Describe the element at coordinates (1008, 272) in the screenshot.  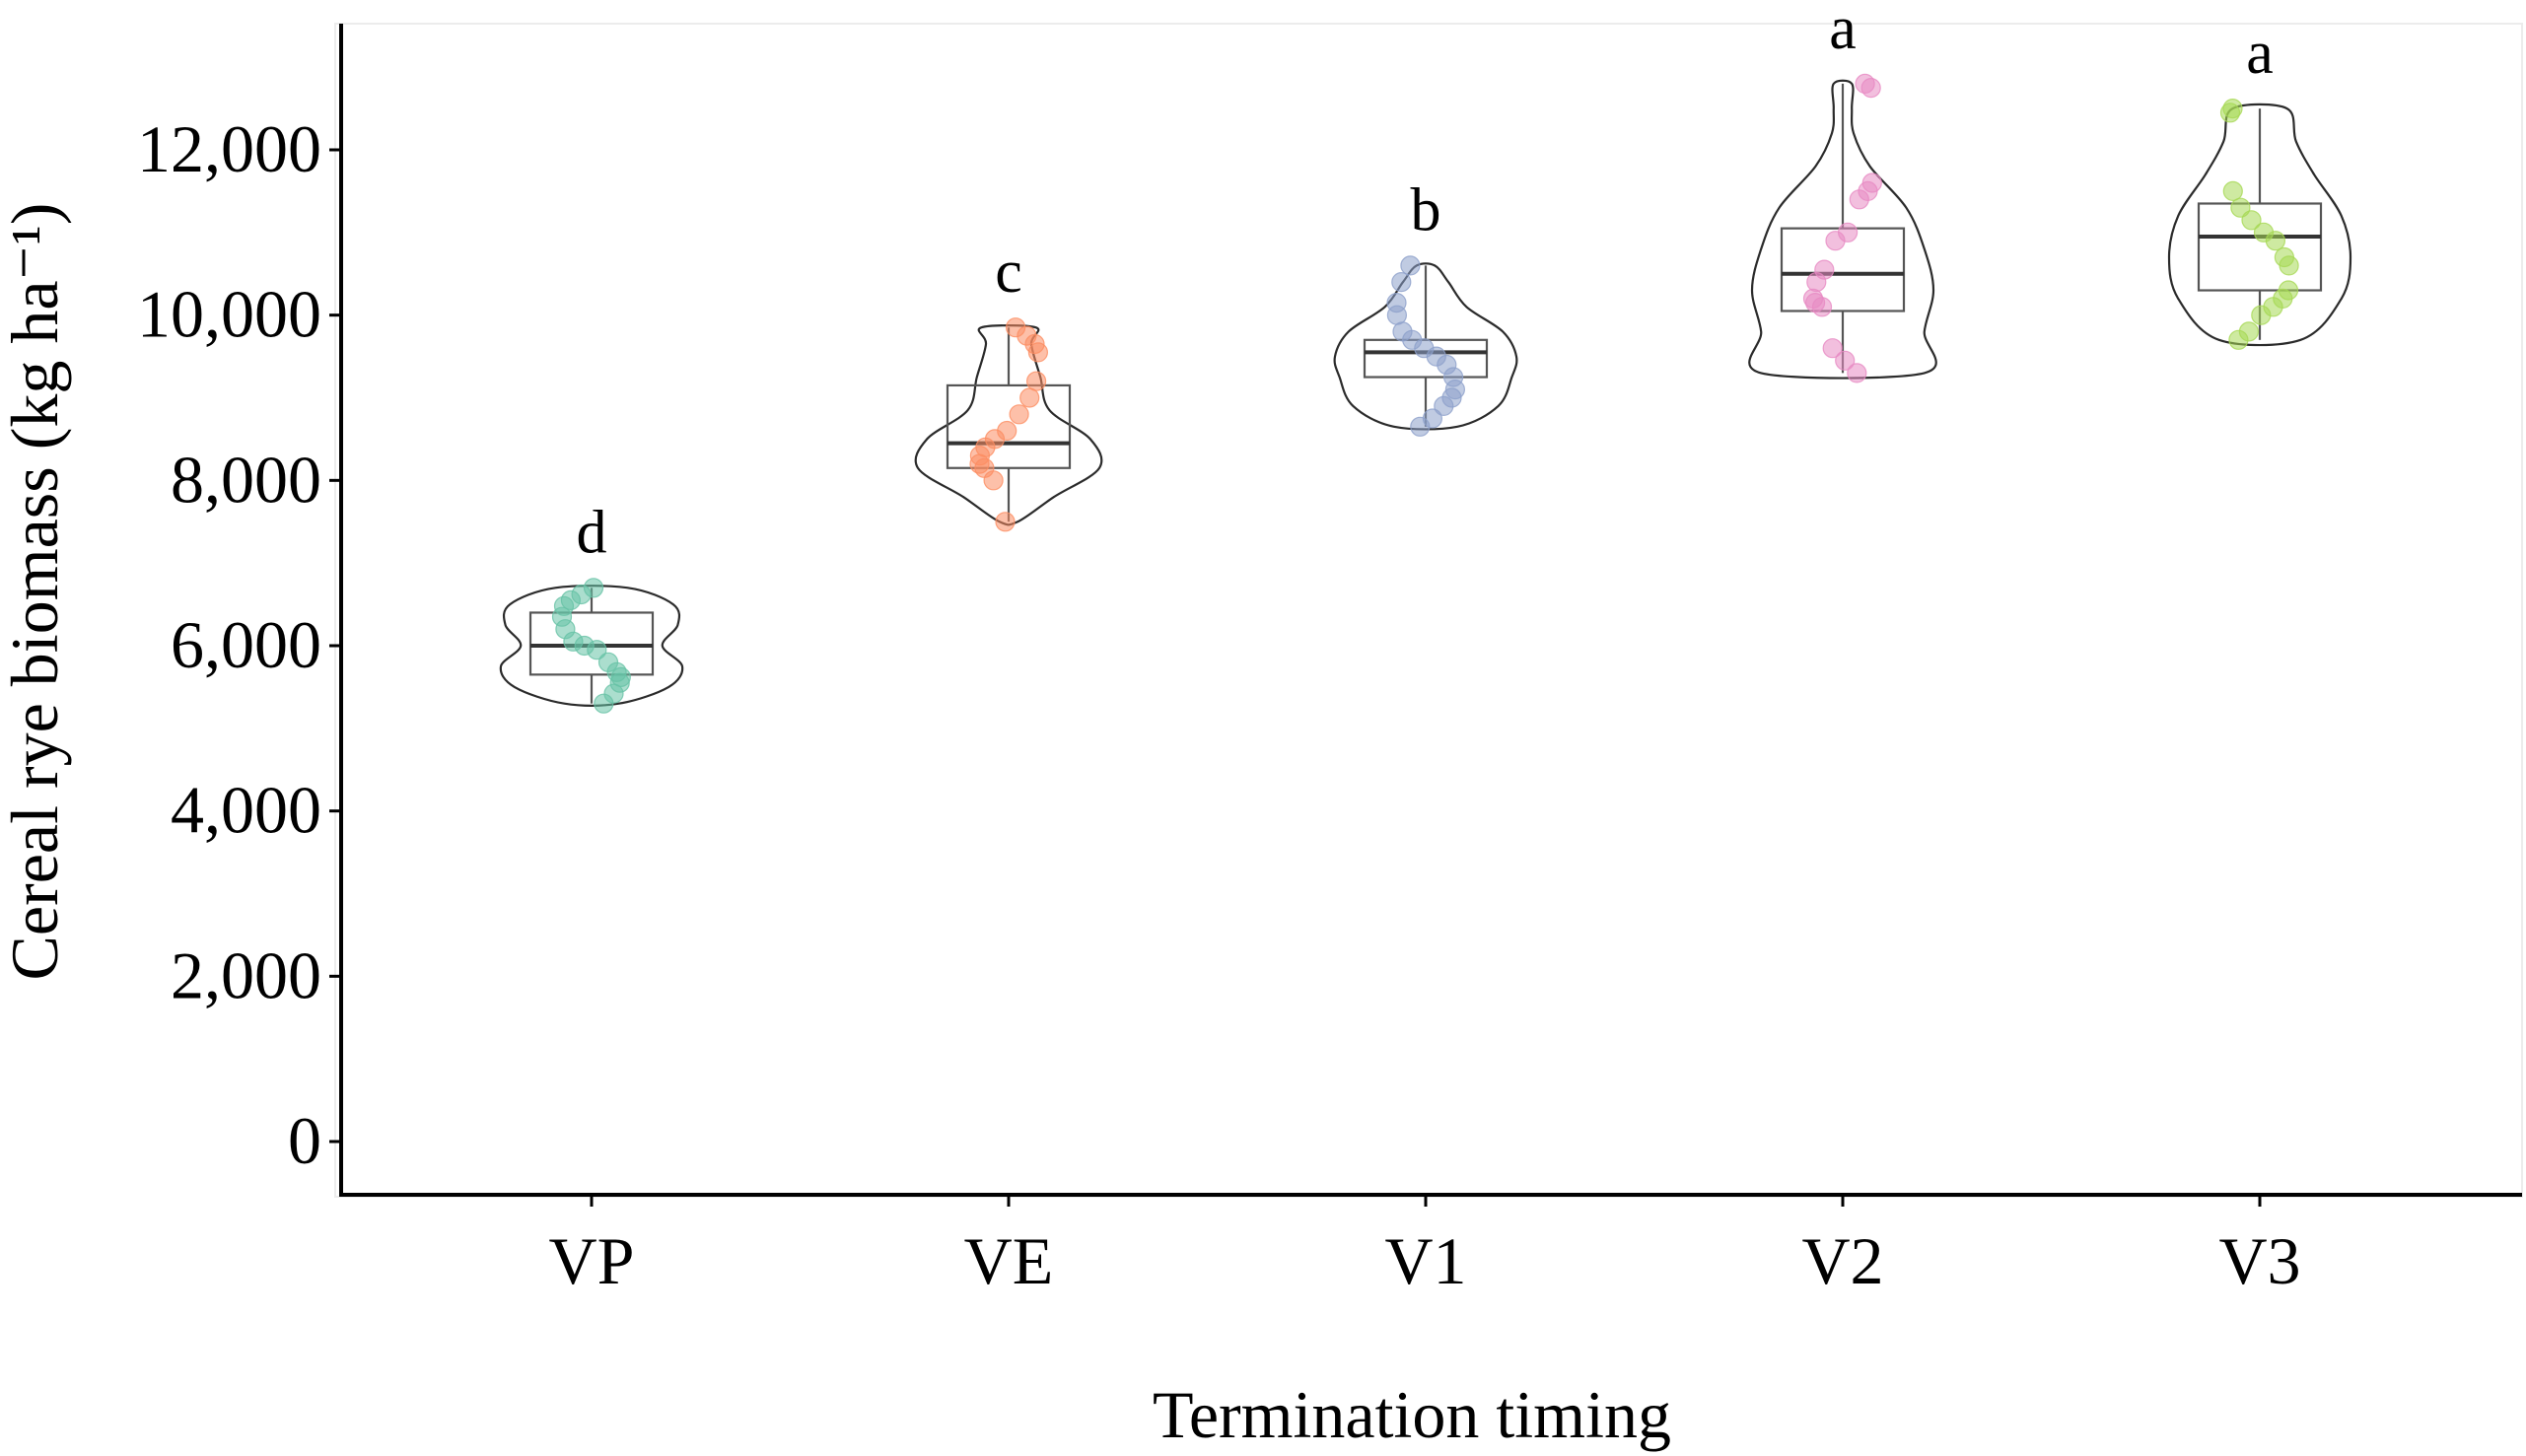
I see `letter-ve: c` at that location.